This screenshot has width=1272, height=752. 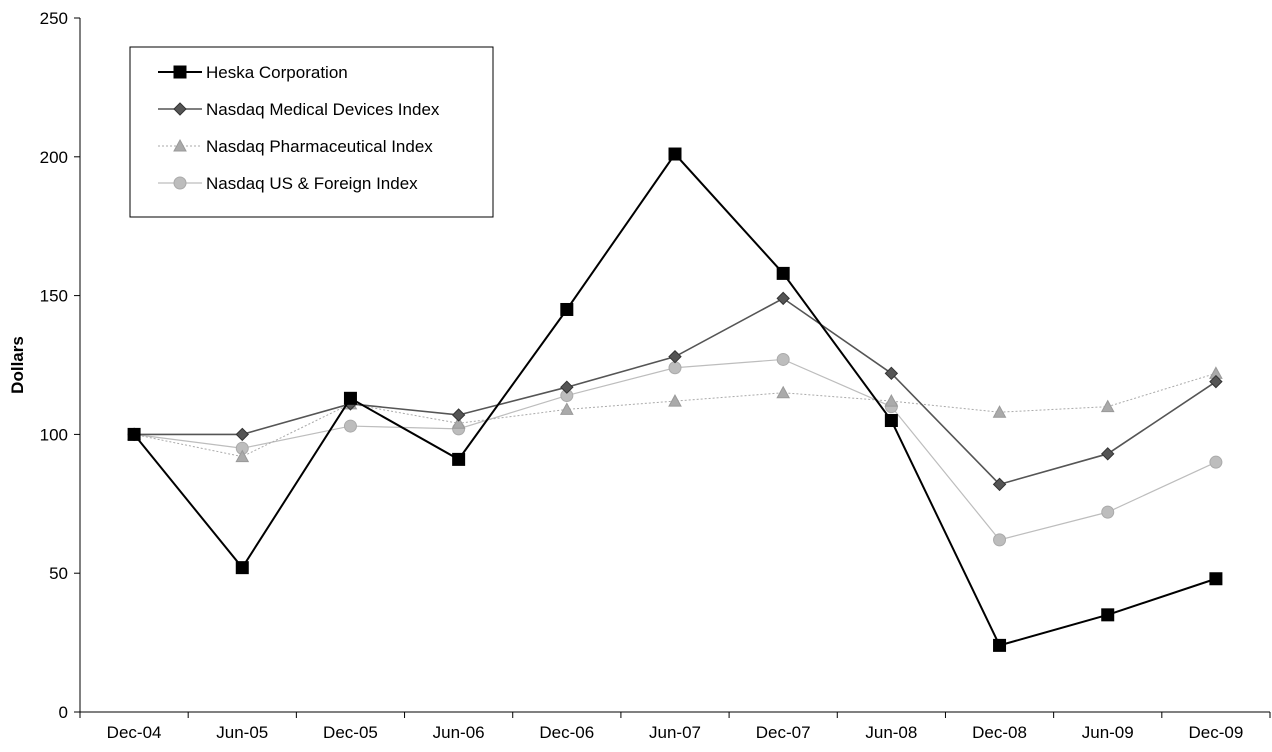 What do you see at coordinates (54, 157) in the screenshot?
I see `y-tick-label: 200` at bounding box center [54, 157].